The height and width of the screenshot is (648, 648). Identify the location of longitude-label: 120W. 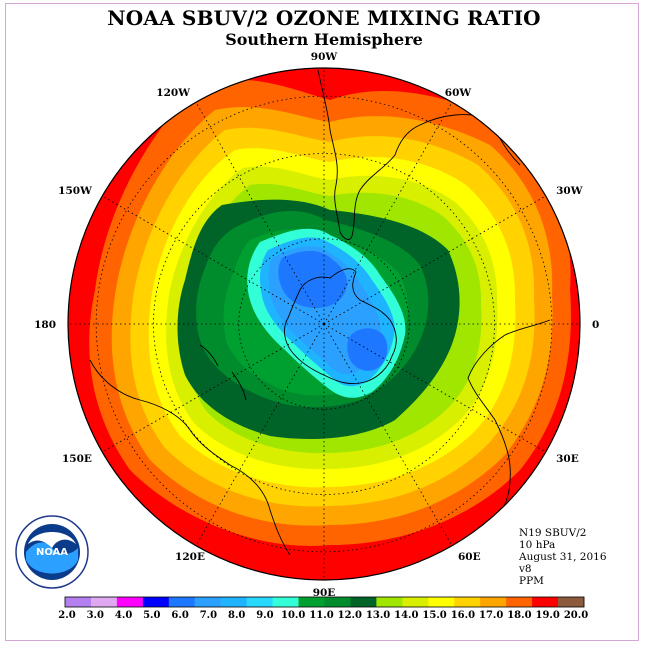
(173, 93).